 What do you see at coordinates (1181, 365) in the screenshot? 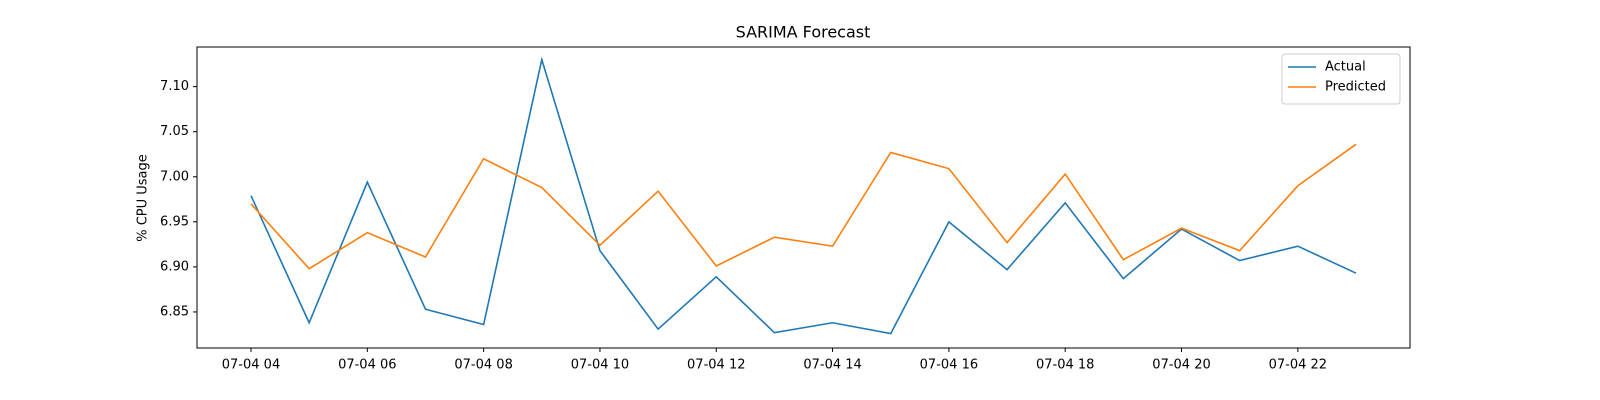
I see `x-tick-label: 07-04 20` at bounding box center [1181, 365].